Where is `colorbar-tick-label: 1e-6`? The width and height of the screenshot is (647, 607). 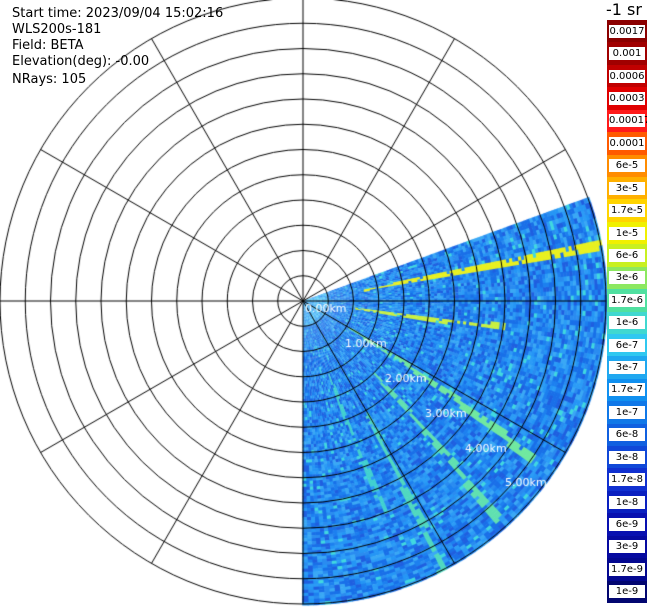
colorbar-tick-label: 1e-6 is located at coordinates (627, 323).